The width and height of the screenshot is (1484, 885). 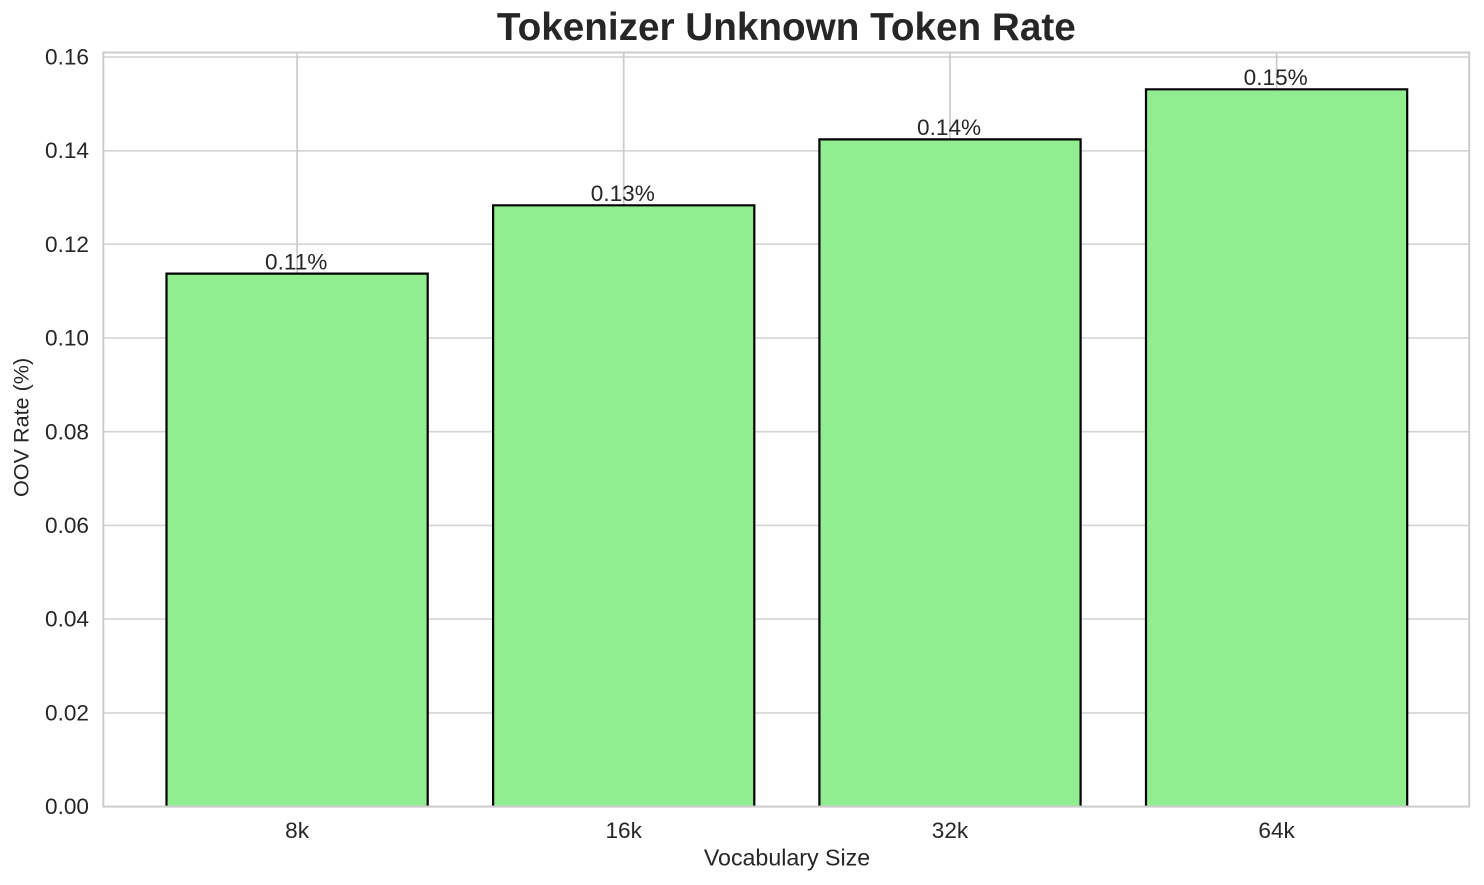 I want to click on svg-text: 0.16, so click(x=67, y=56).